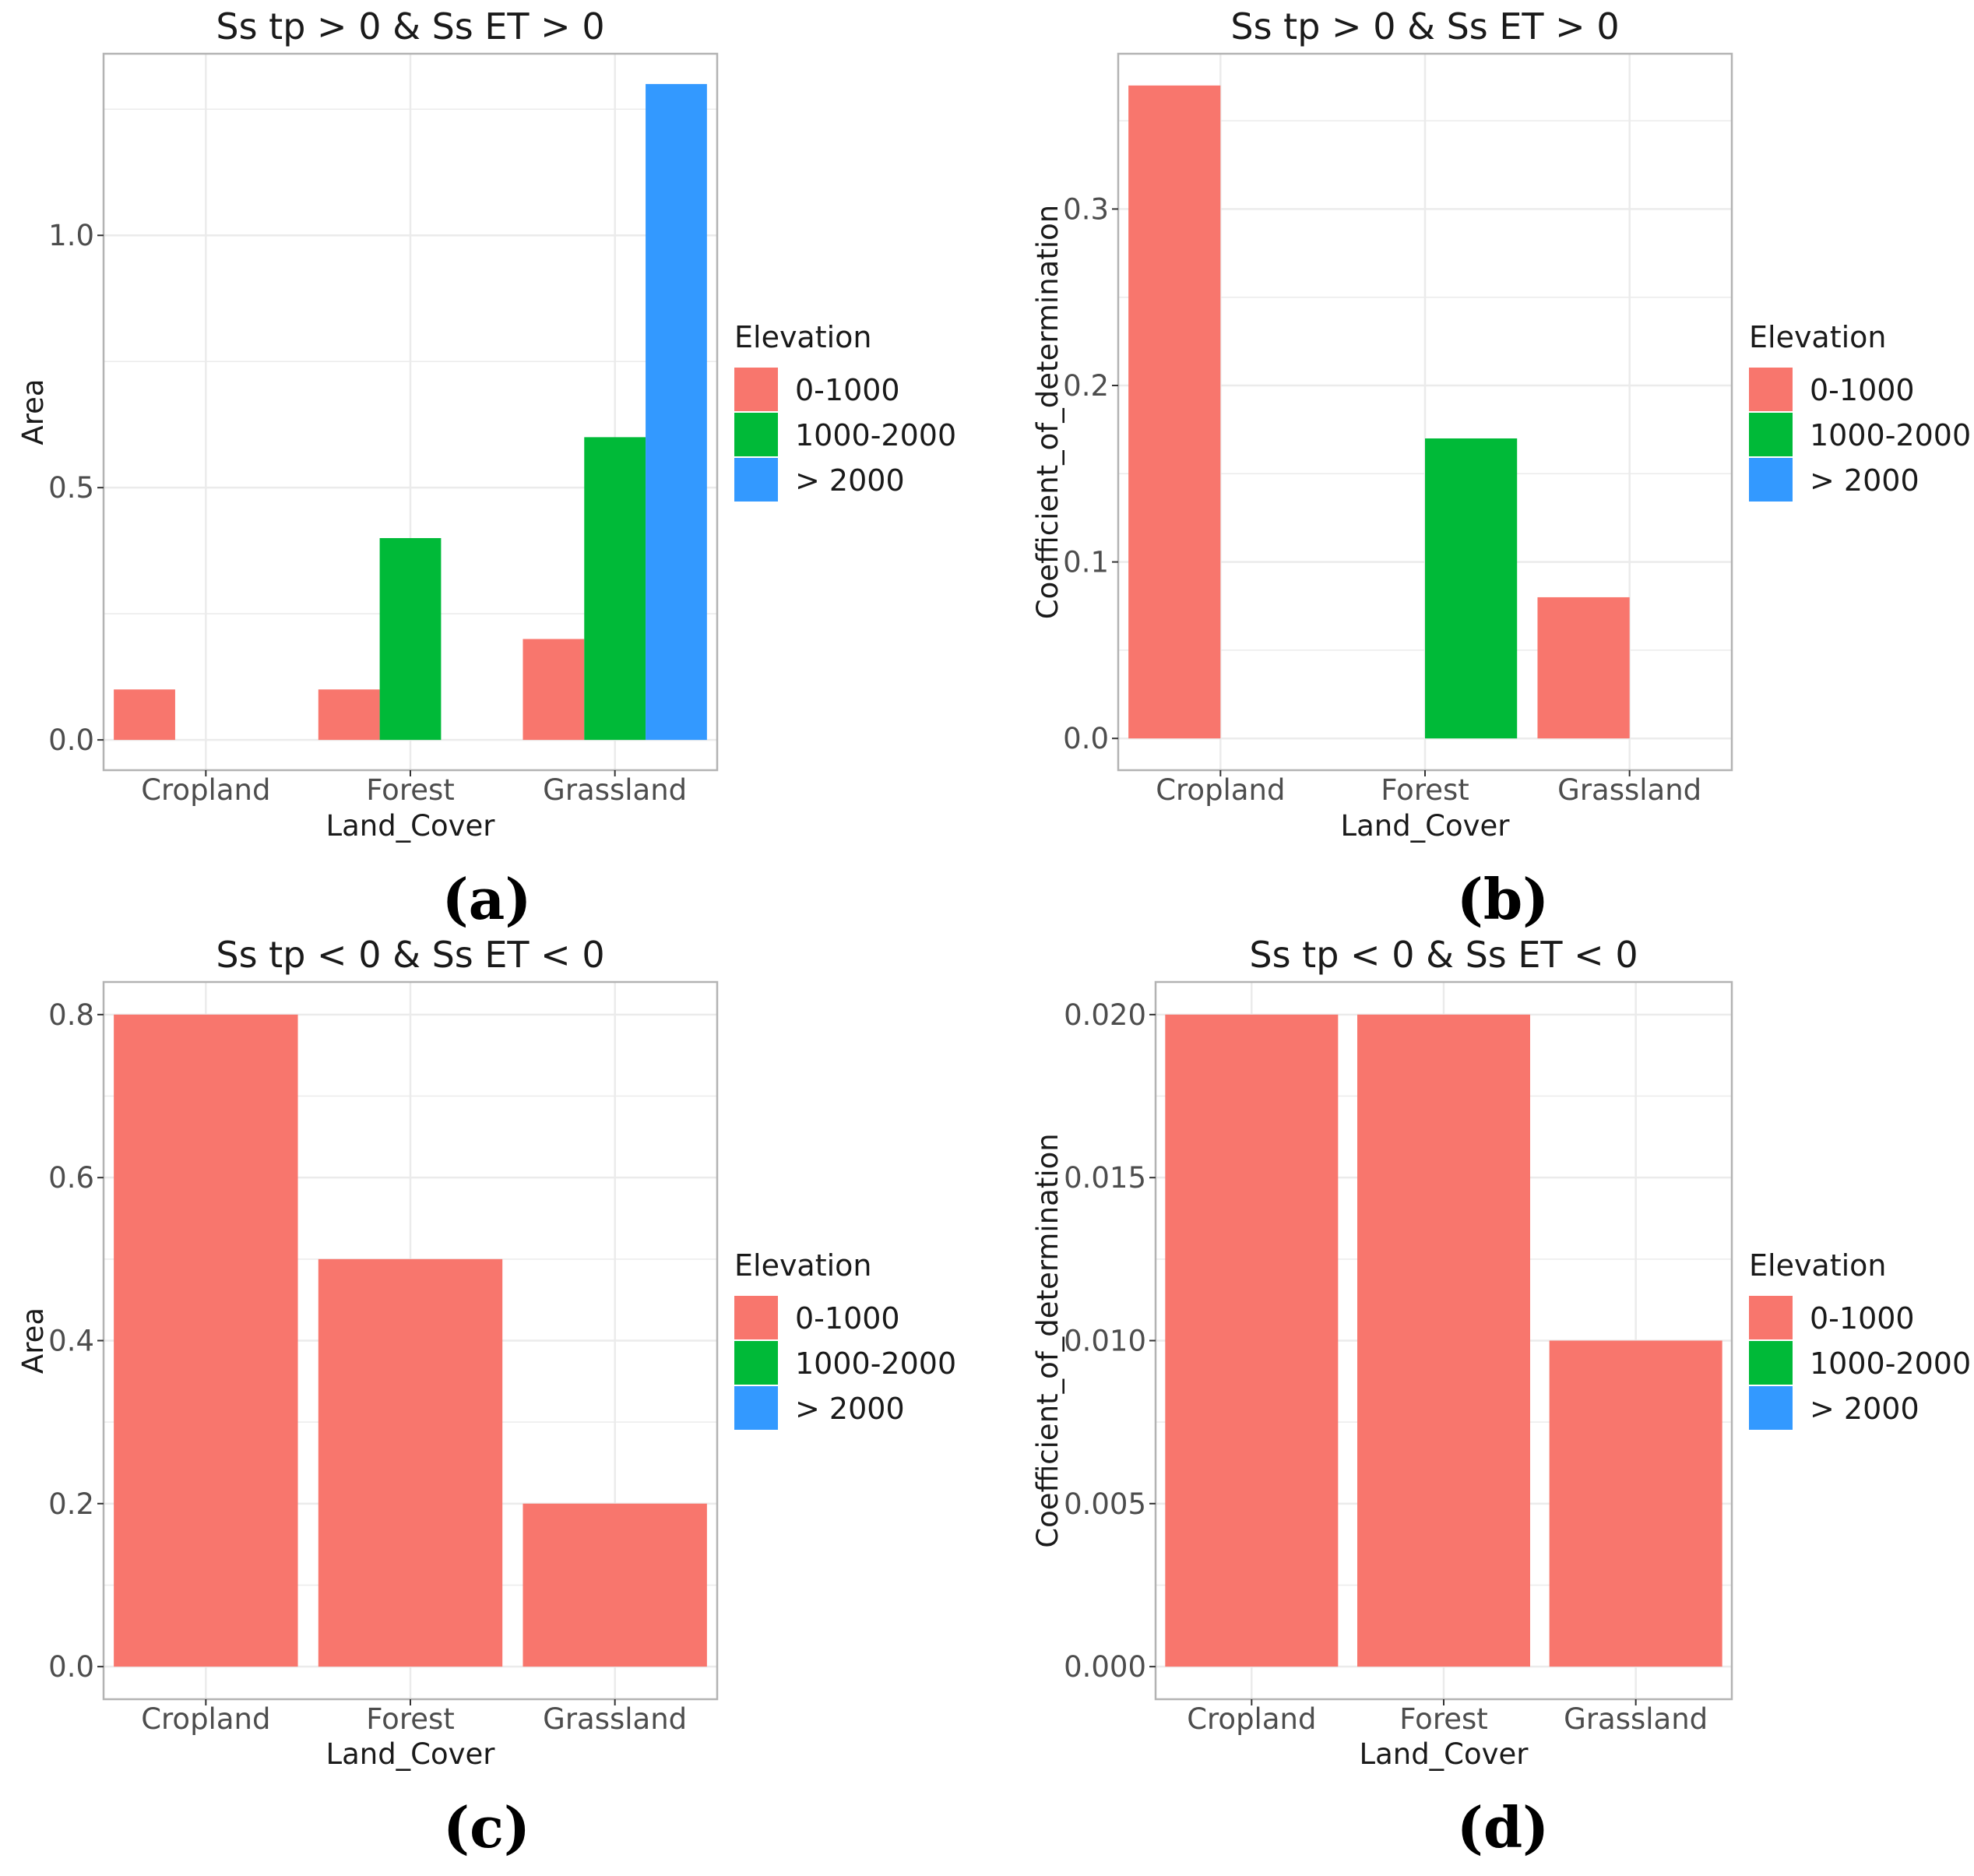 Image resolution: width=1974 pixels, height=1876 pixels. Describe the element at coordinates (71, 1178) in the screenshot. I see `y-tick-label: 0.6` at that location.